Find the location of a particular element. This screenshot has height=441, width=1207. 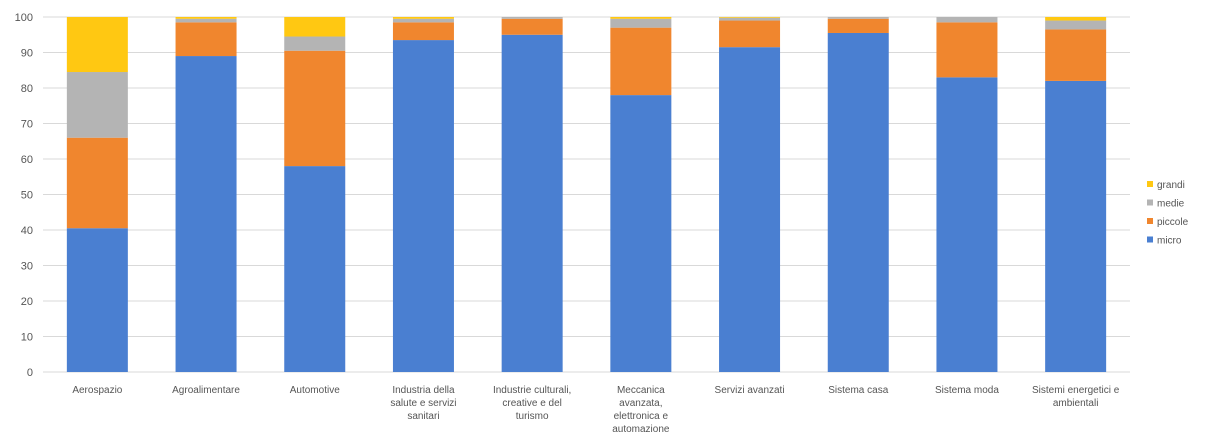

x-category-label: Sistemi energetici e ambientali is located at coordinates (1076, 397).